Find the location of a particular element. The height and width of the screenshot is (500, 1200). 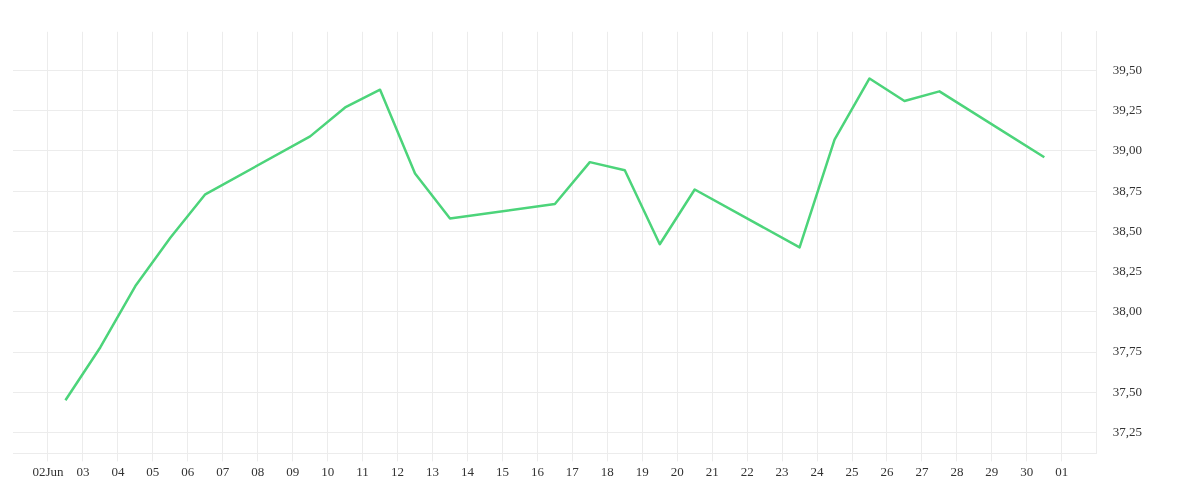

x-tick-label: 03 is located at coordinates (83, 471).